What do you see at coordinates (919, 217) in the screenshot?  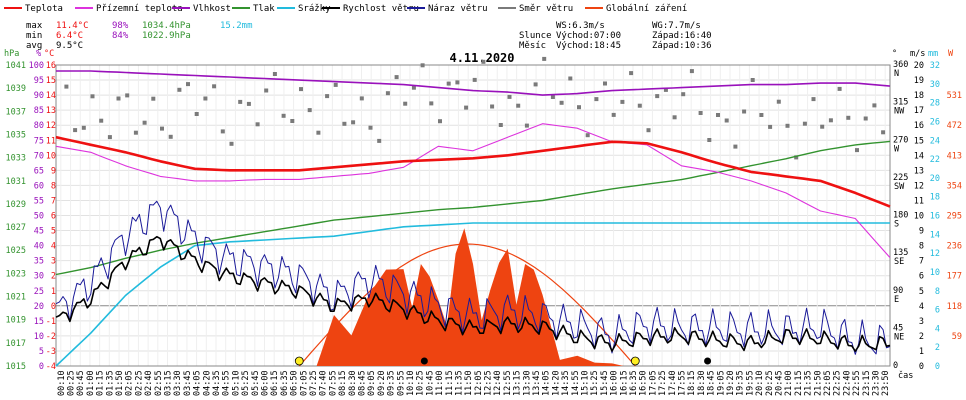 I see `ms-tick-10: 10` at bounding box center [919, 217].